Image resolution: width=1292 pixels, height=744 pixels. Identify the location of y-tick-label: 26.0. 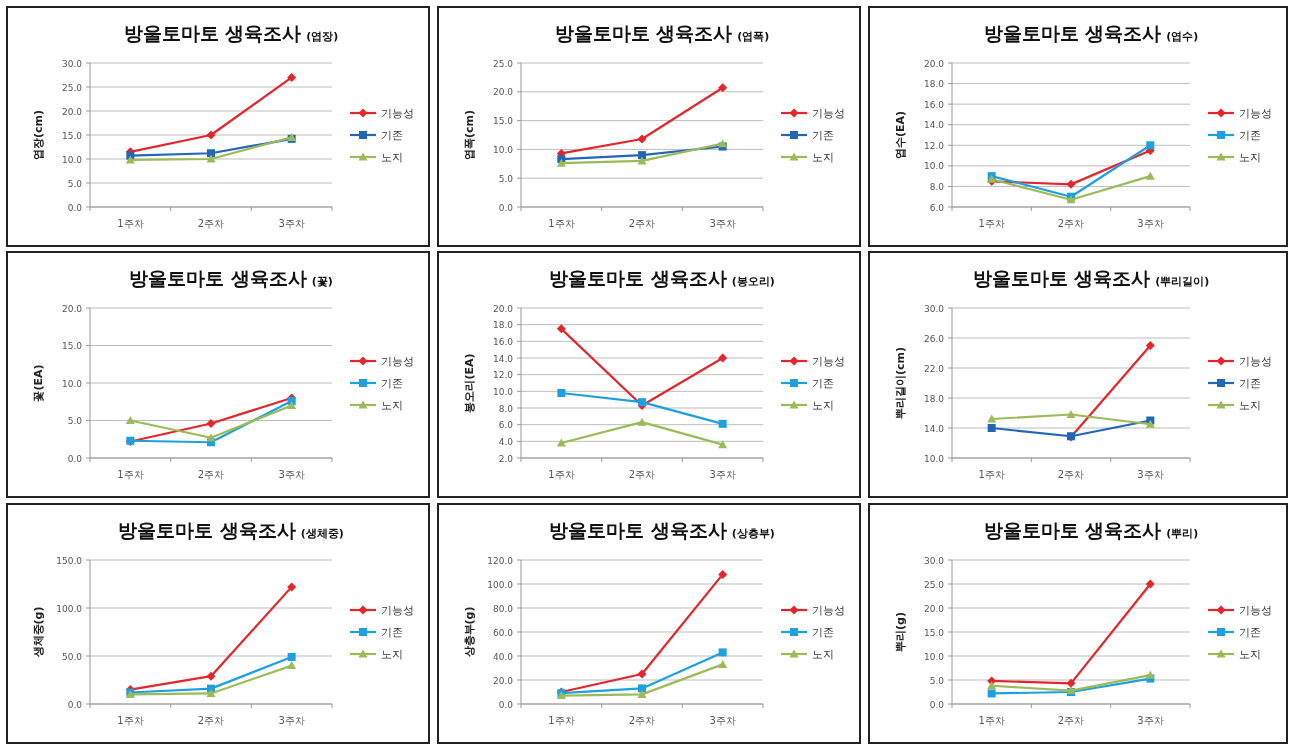
(934, 338).